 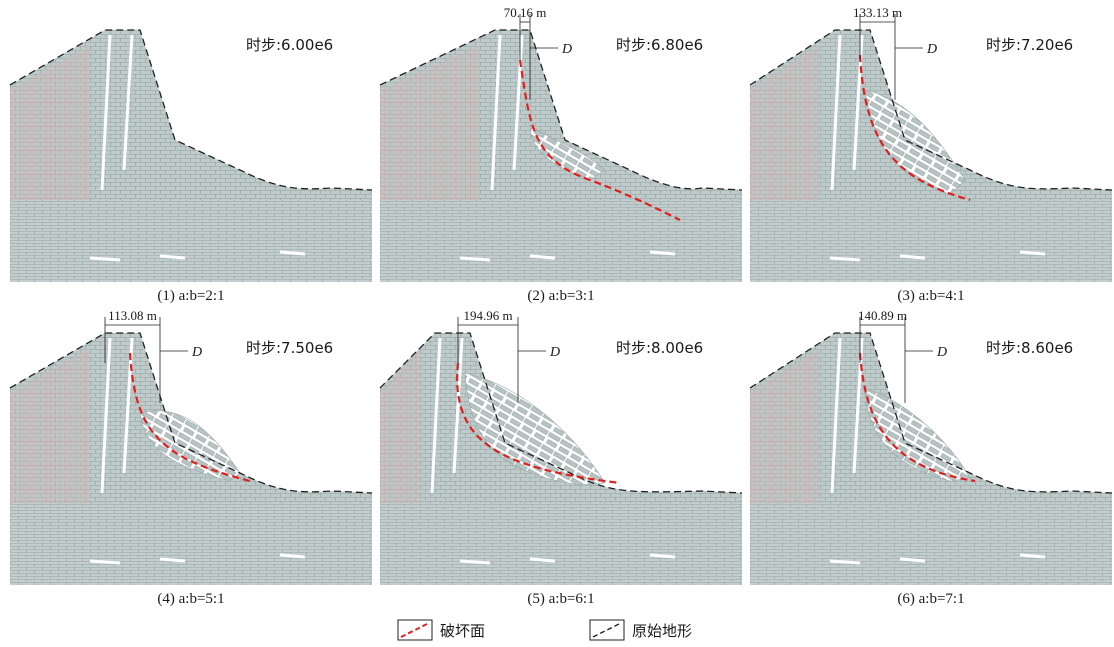 I want to click on panel-1: 时步:6.00e6 (1) a:b=2:1, so click(x=191, y=166).